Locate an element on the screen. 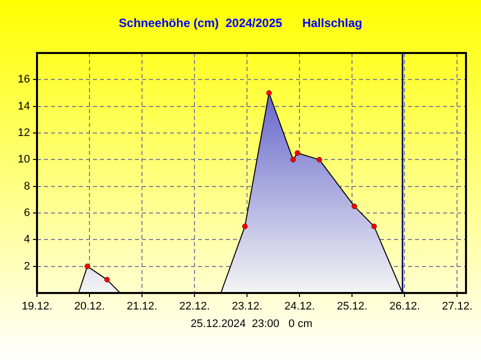 The image size is (481, 361). y-tick-label: 16 is located at coordinates (24, 80).